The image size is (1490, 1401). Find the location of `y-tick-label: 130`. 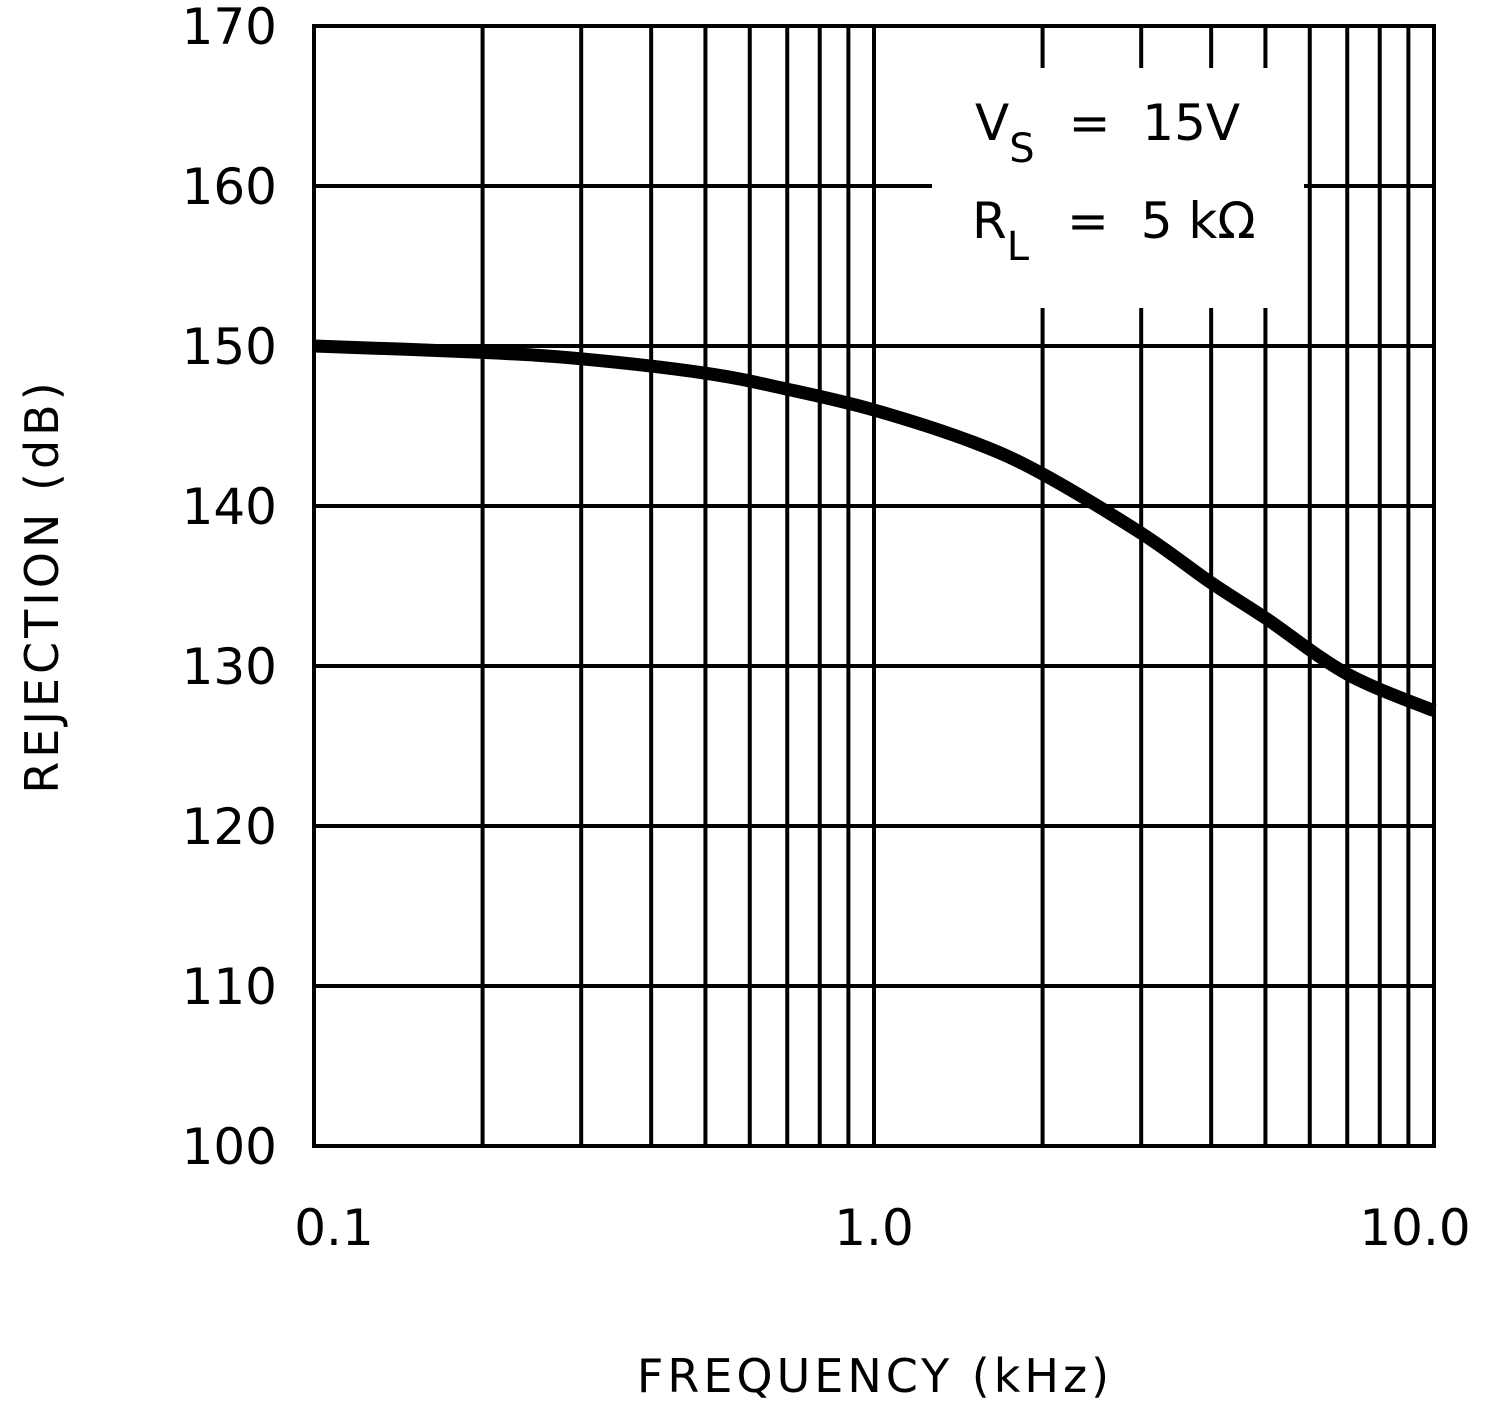

y-tick-label: 130 is located at coordinates (229, 667).